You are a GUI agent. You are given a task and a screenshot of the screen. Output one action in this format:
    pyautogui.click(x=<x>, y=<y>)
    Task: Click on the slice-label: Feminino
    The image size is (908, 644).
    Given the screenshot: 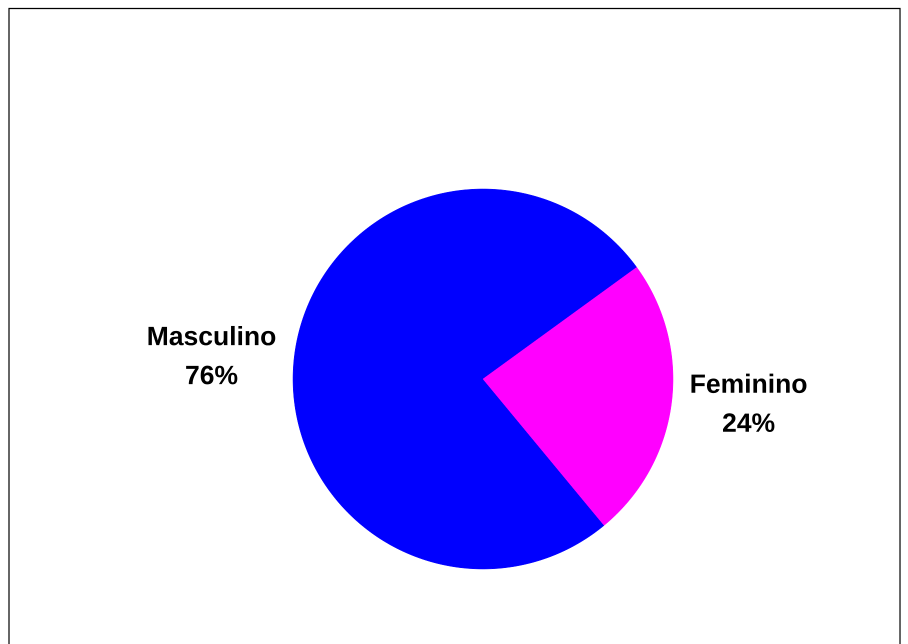 What is the action you would take?
    pyautogui.click(x=748, y=384)
    